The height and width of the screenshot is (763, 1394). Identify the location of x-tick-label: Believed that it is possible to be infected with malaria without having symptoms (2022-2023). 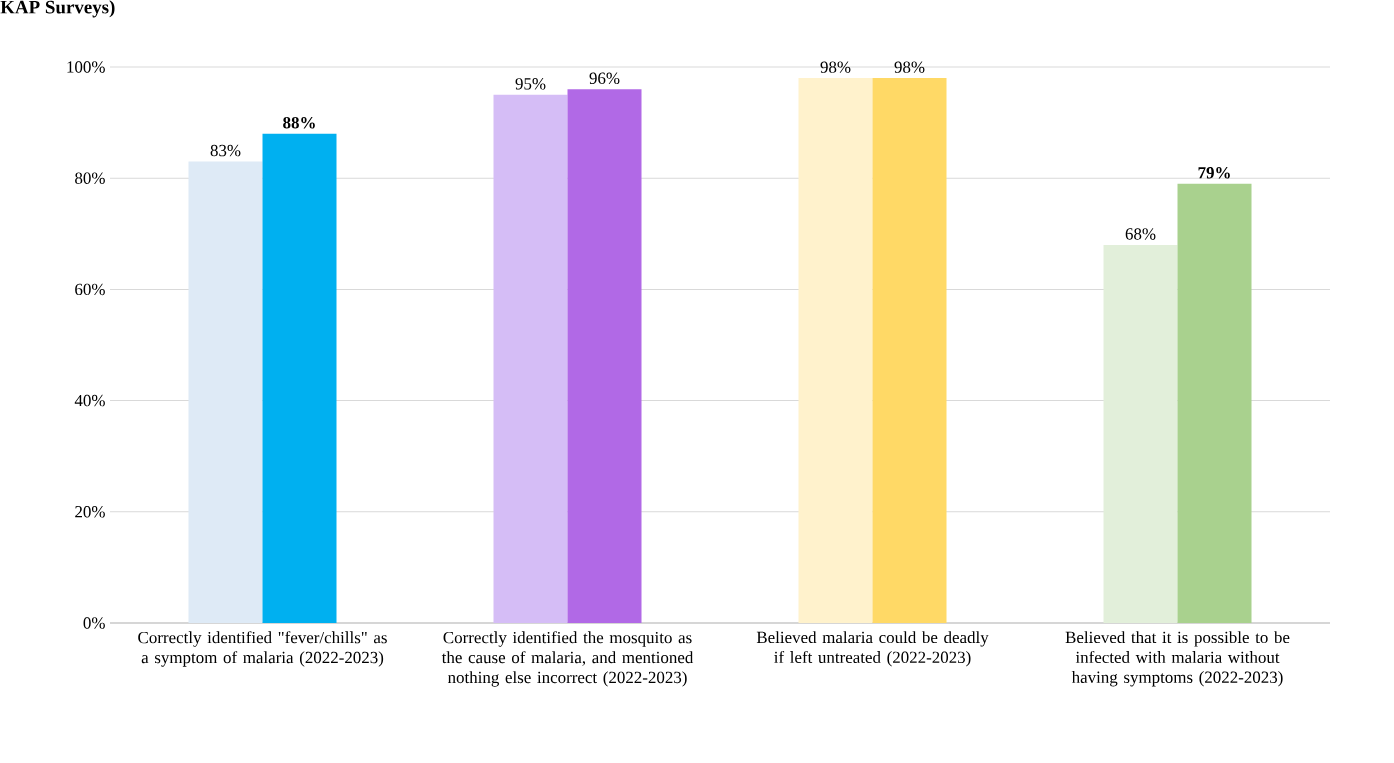
(1177, 659).